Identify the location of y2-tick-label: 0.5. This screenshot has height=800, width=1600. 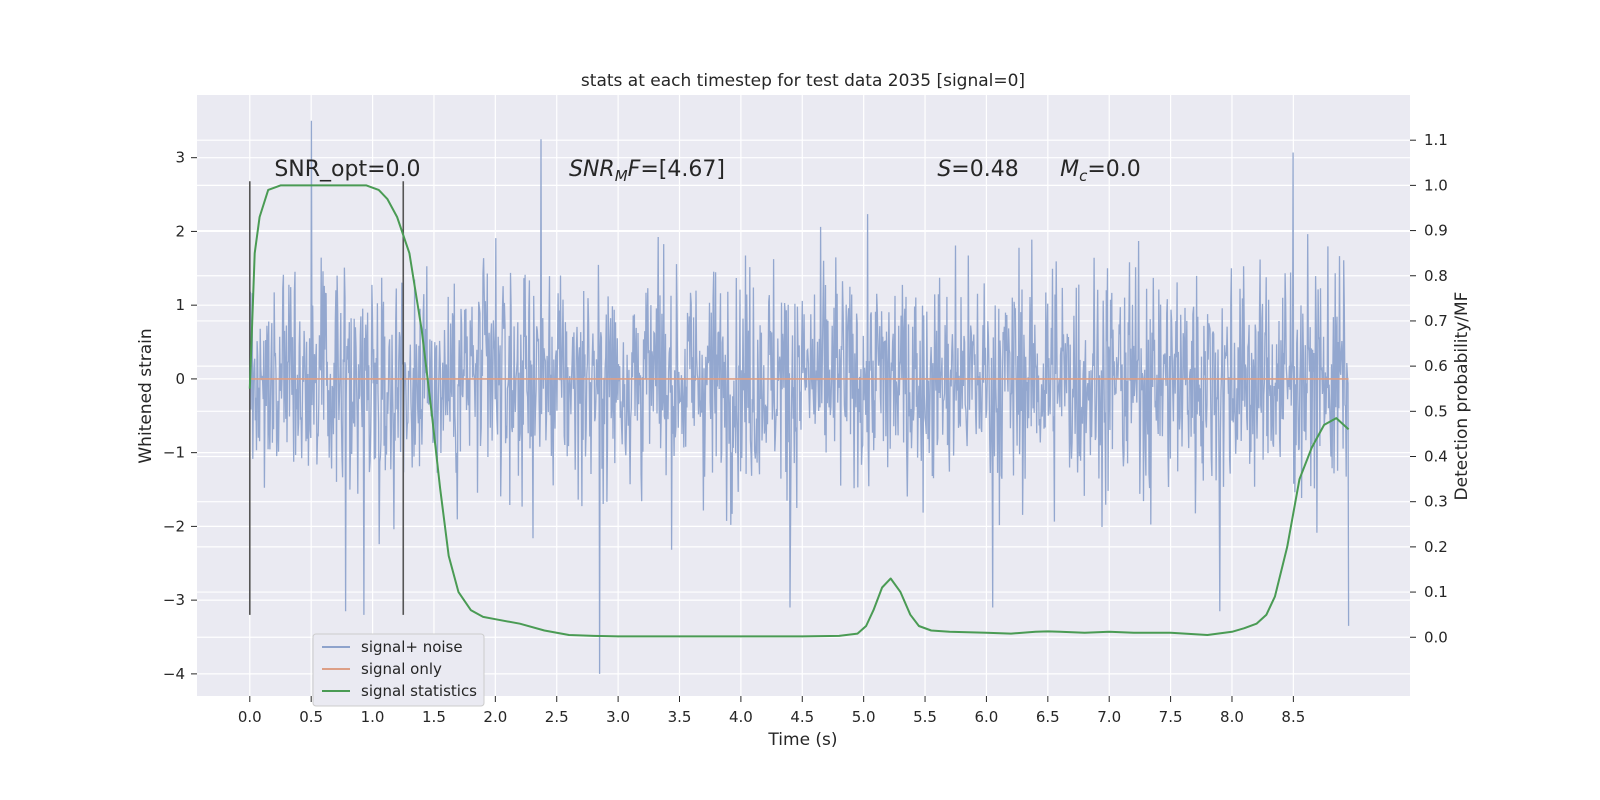
(1436, 411).